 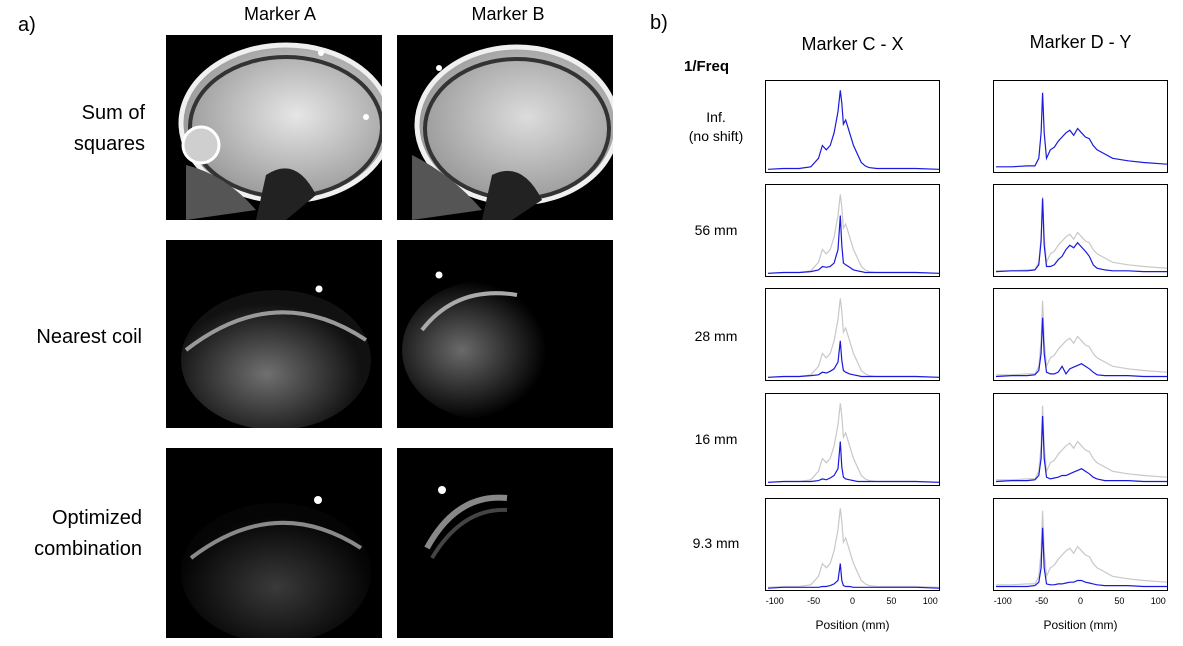 I want to click on row-label-line: squares, so click(x=109, y=144).